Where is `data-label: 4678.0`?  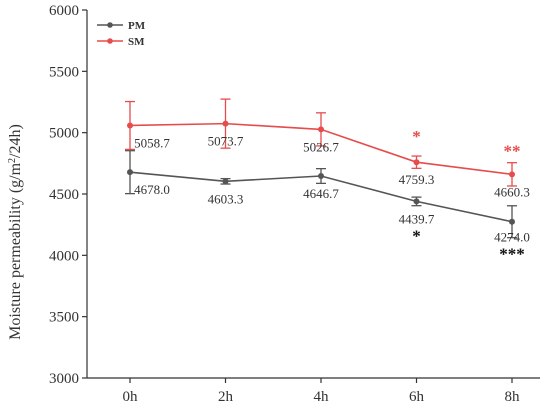
data-label: 4678.0 is located at coordinates (152, 189).